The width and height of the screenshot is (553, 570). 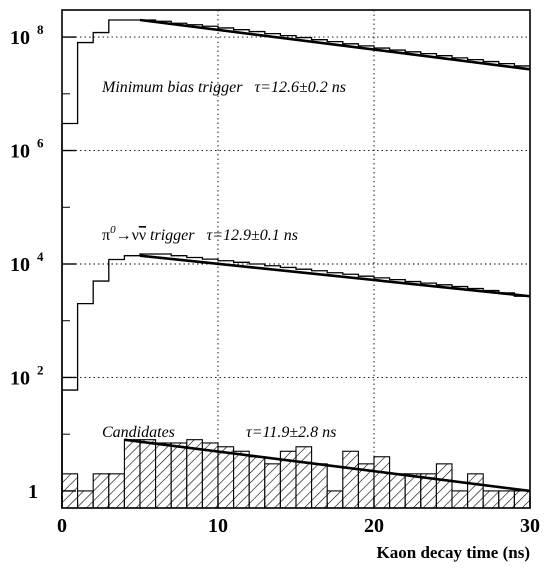 I want to click on y-tick-exponent: 4, so click(x=40, y=256).